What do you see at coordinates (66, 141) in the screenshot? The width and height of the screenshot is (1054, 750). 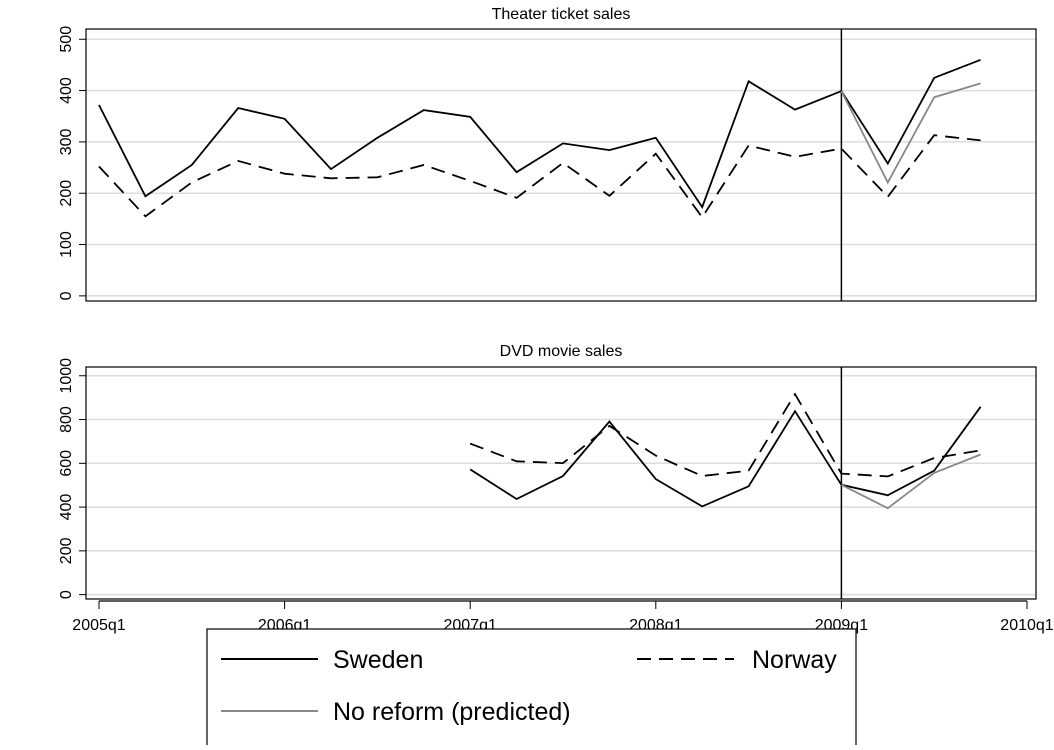 I see `y-tick-label: 300` at bounding box center [66, 141].